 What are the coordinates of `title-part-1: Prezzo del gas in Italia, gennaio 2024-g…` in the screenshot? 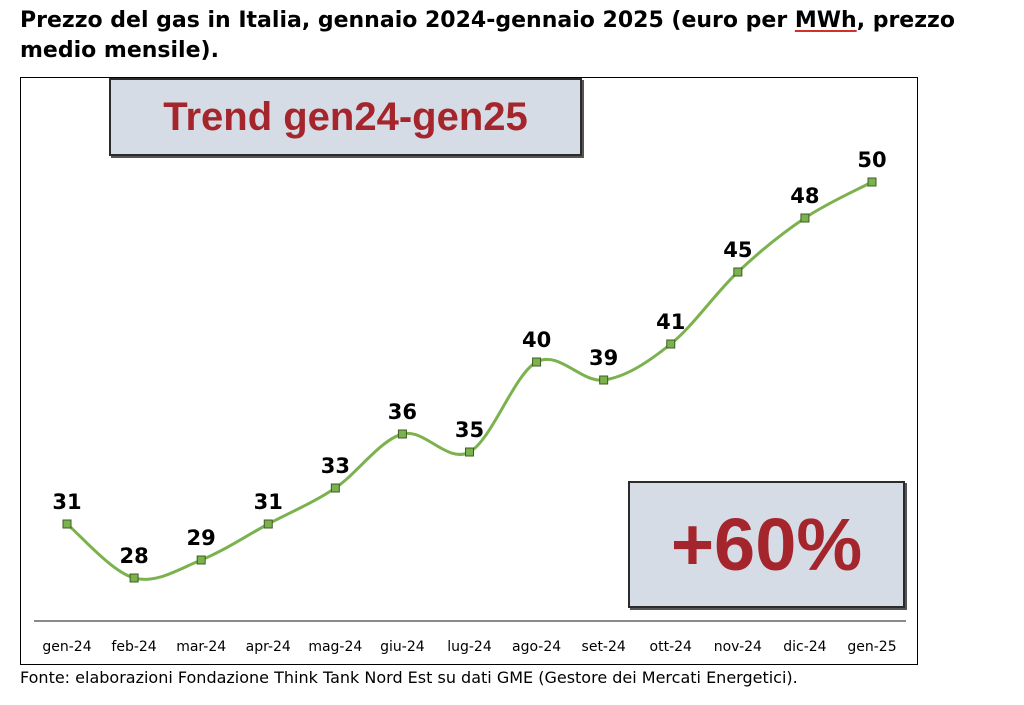 It's located at (407, 20).